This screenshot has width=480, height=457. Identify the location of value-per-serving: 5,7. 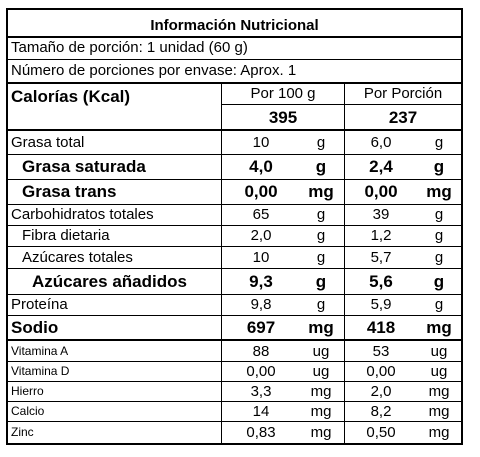
(381, 257).